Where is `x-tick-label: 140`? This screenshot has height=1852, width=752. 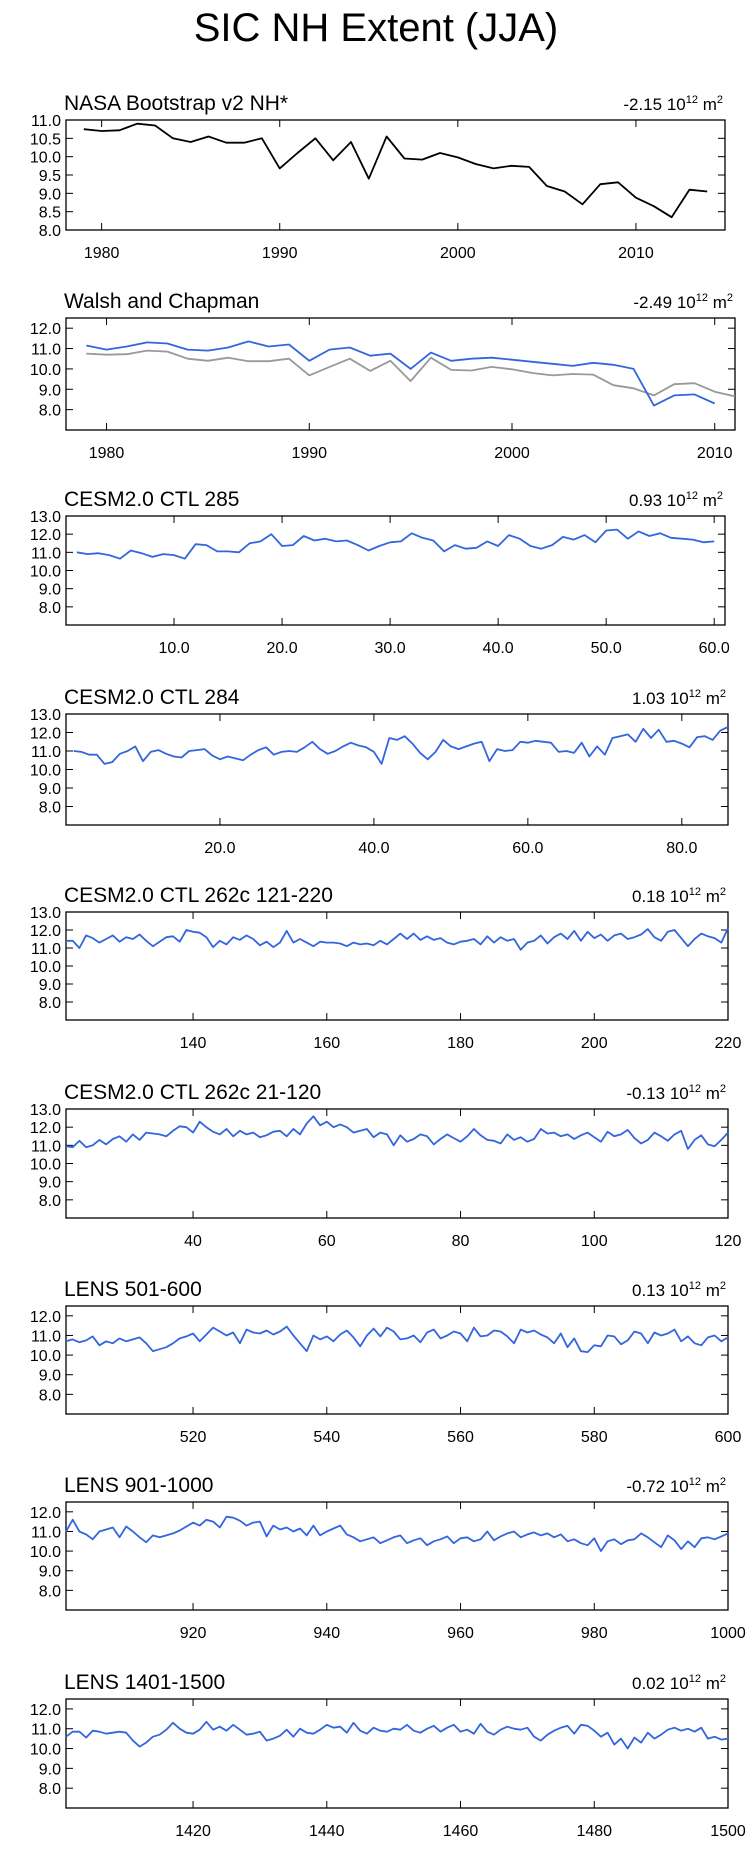 x-tick-label: 140 is located at coordinates (193, 1043).